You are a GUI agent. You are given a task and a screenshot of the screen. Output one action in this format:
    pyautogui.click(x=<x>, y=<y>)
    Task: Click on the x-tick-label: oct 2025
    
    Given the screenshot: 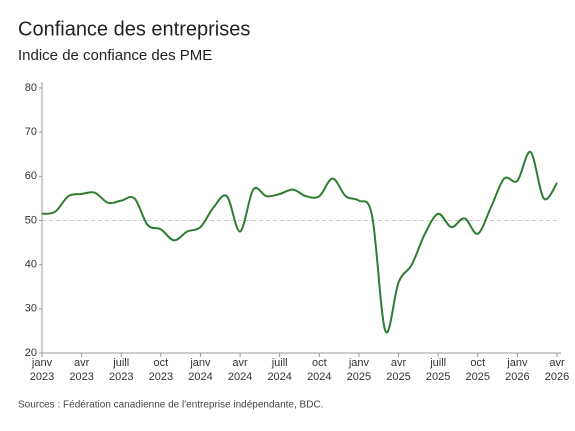 What is the action you would take?
    pyautogui.click(x=478, y=370)
    